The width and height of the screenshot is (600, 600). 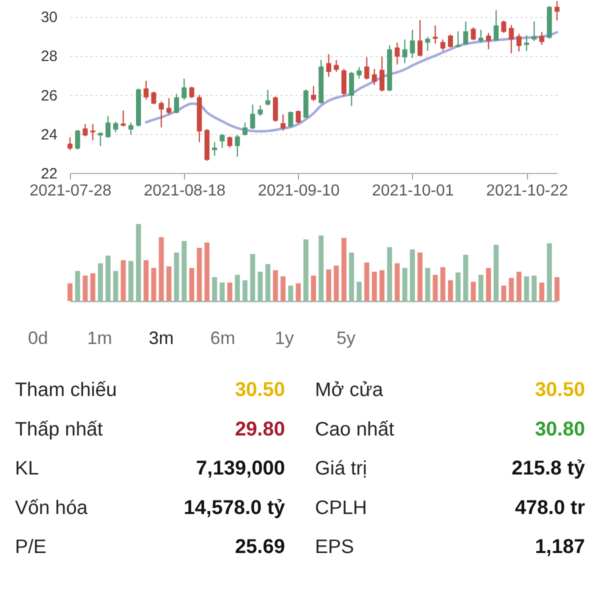 What do you see at coordinates (223, 338) in the screenshot?
I see `text: 6m` at bounding box center [223, 338].